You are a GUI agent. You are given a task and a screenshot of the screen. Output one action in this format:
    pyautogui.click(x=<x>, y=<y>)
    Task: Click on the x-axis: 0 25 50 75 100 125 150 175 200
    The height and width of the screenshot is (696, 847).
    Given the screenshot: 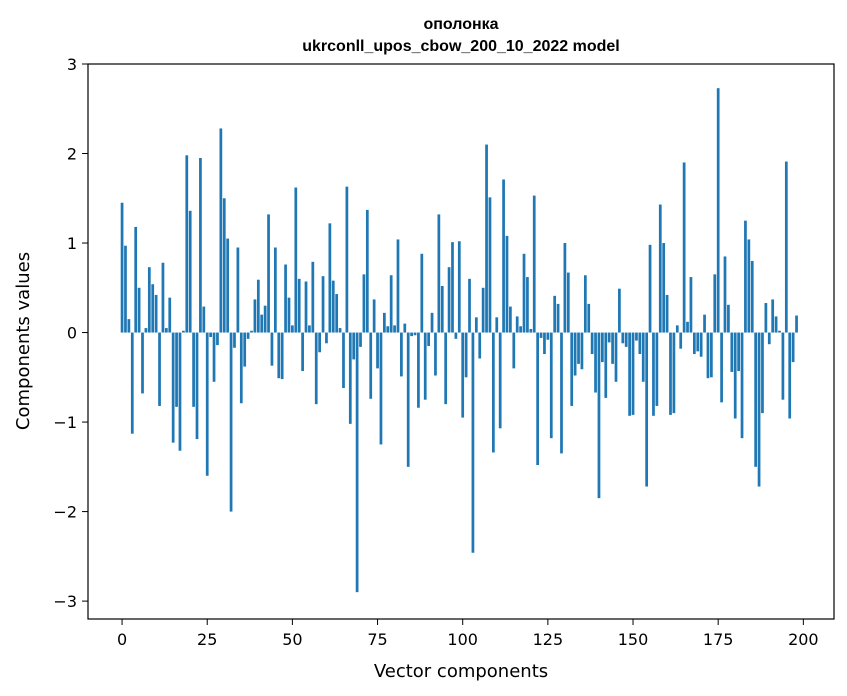 What is the action you would take?
    pyautogui.click(x=468, y=634)
    